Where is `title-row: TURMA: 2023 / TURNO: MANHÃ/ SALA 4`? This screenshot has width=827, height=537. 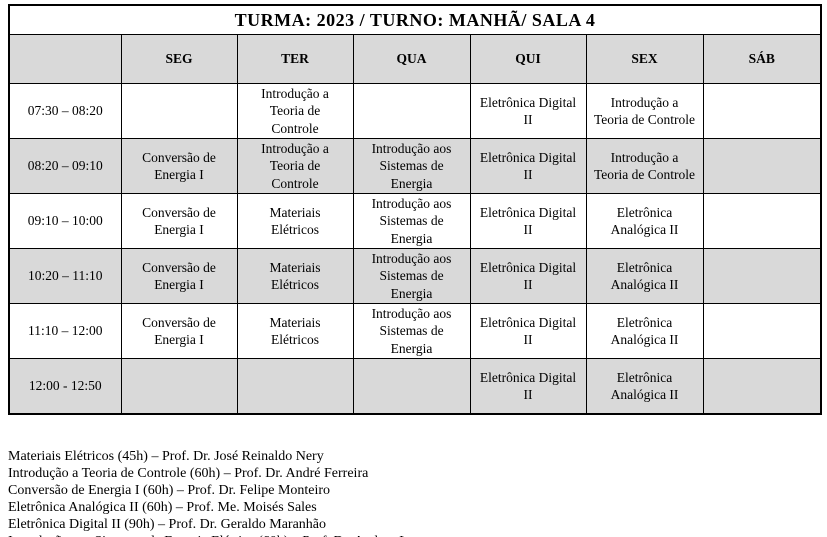
title-row: TURMA: 2023 / TURNO: MANHÃ/ SALA 4 is located at coordinates (415, 19).